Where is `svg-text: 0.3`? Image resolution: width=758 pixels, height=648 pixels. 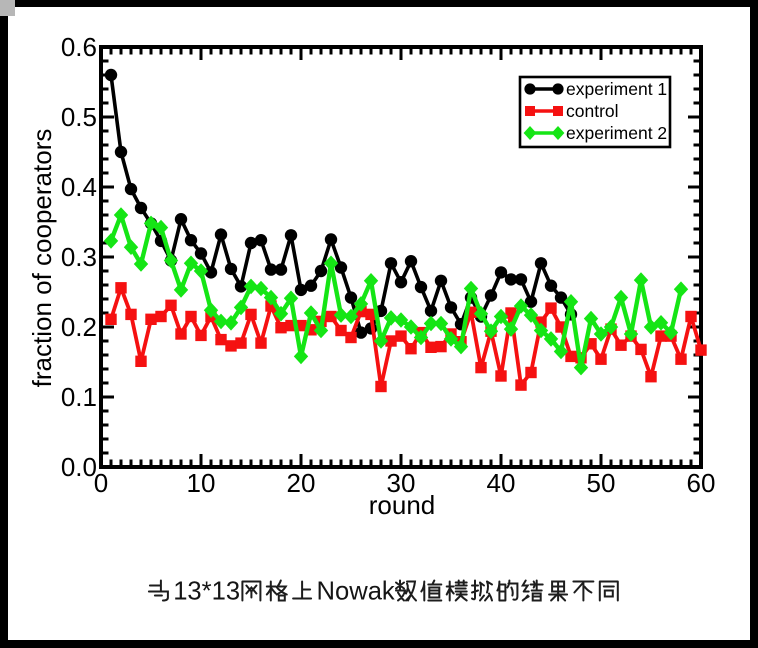
svg-text: 0.3 is located at coordinates (79, 257).